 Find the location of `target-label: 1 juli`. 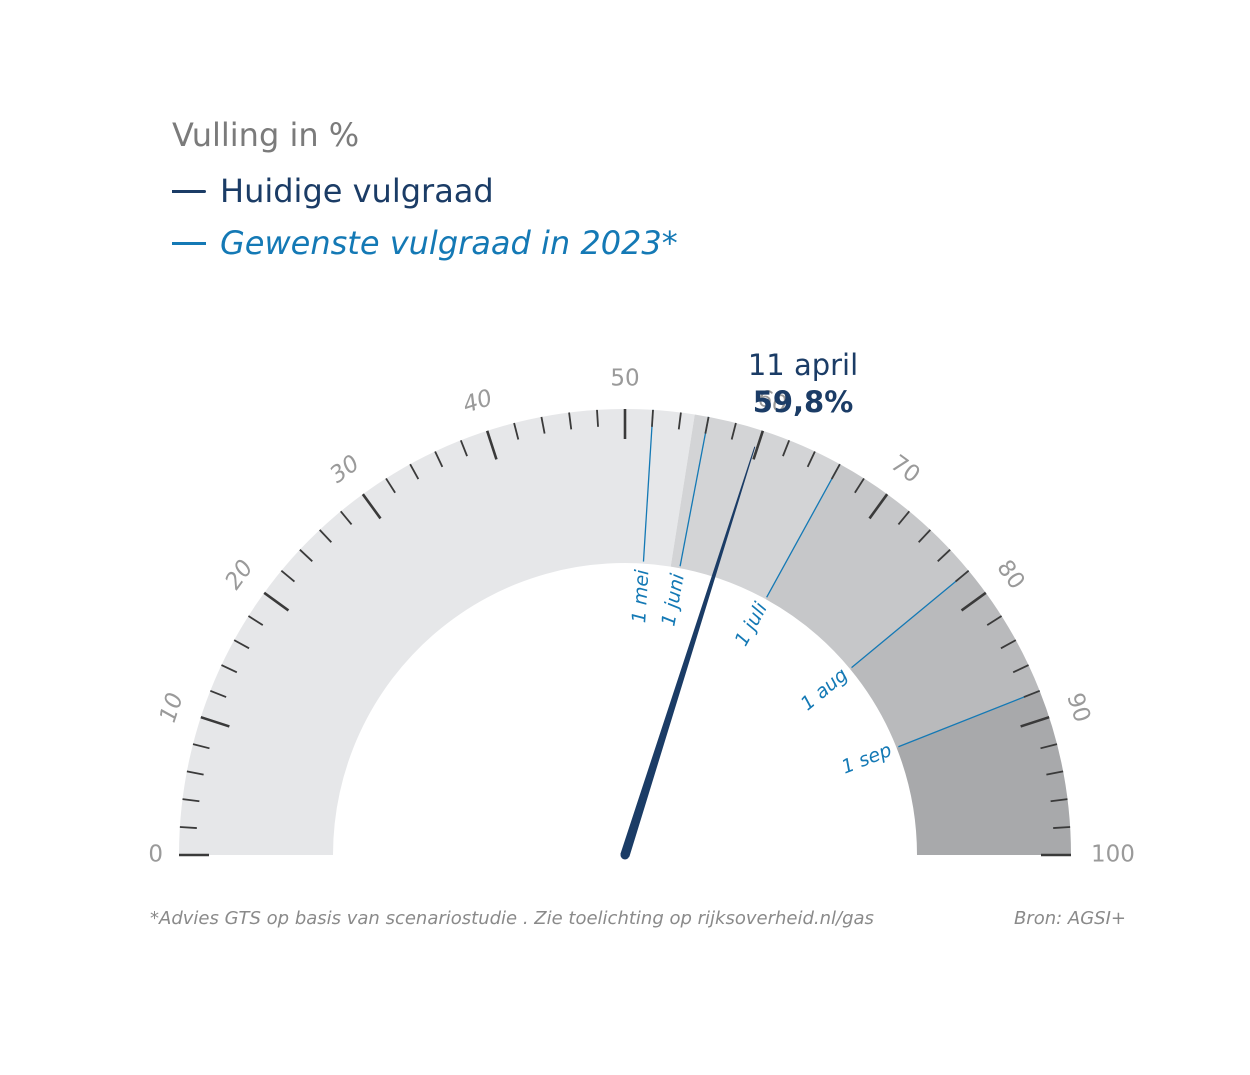

target-label: 1 juli is located at coordinates (752, 624).